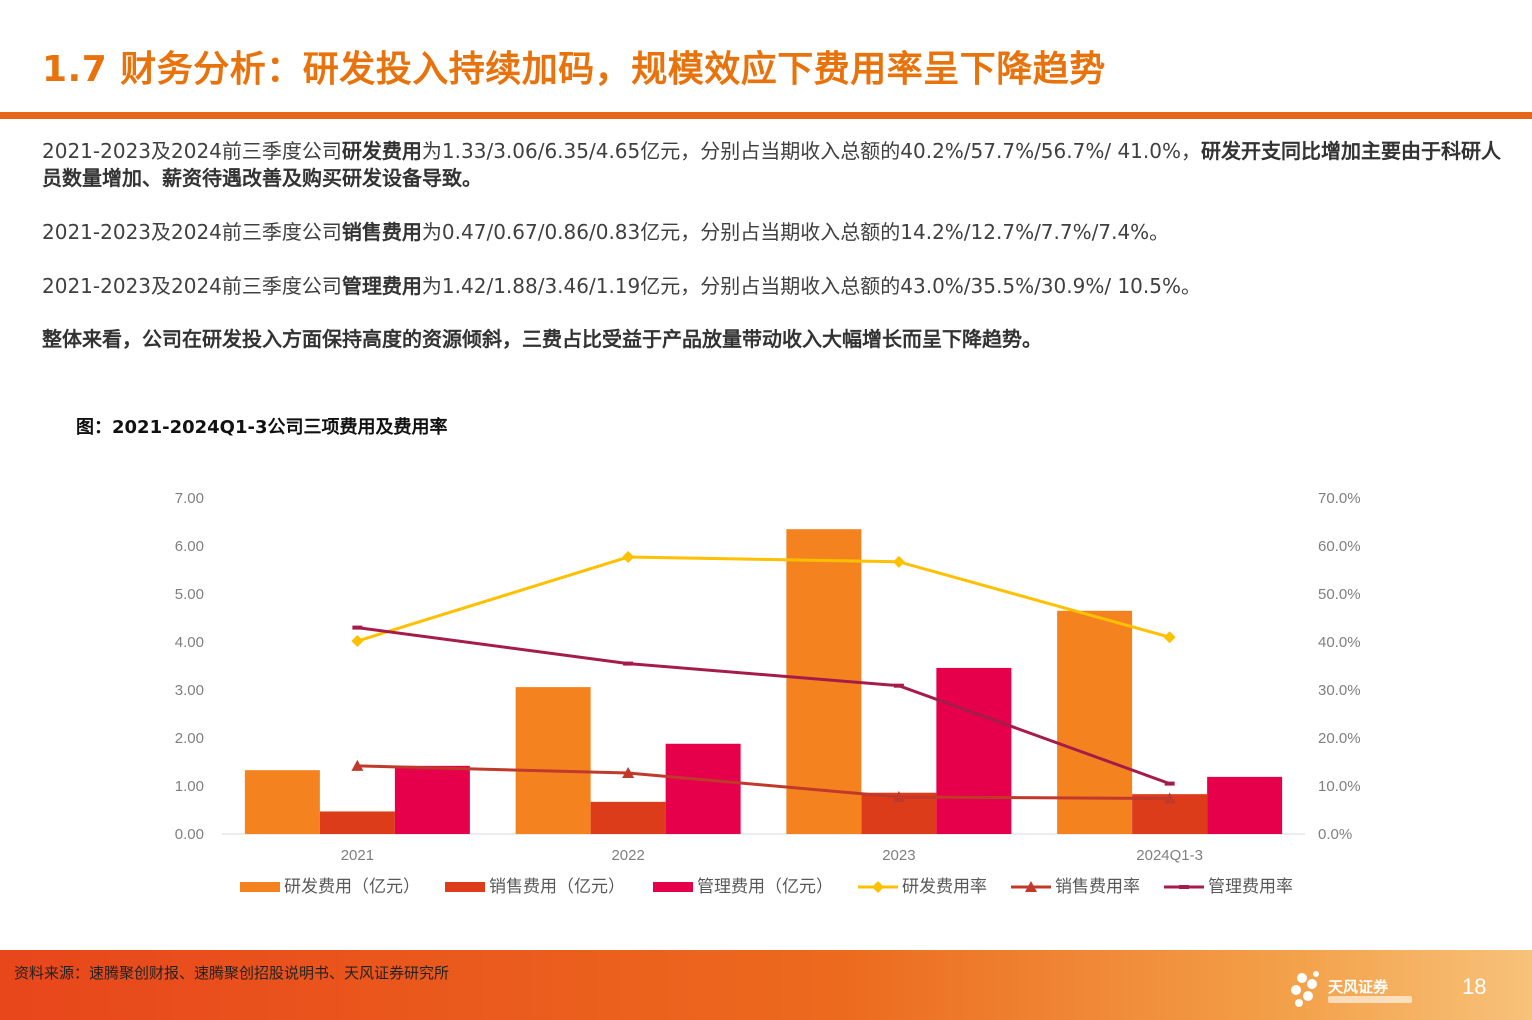 This screenshot has height=1020, width=1532. I want to click on right-tick-label: 60.0%, so click(1339, 546).